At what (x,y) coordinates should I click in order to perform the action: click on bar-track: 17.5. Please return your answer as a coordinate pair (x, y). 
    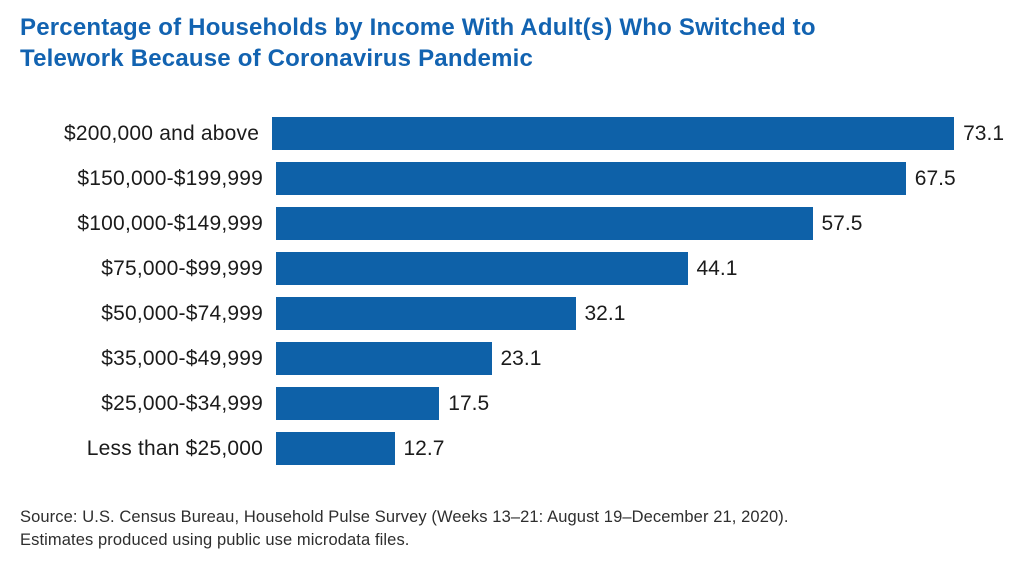
    Looking at the image, I should click on (640, 403).